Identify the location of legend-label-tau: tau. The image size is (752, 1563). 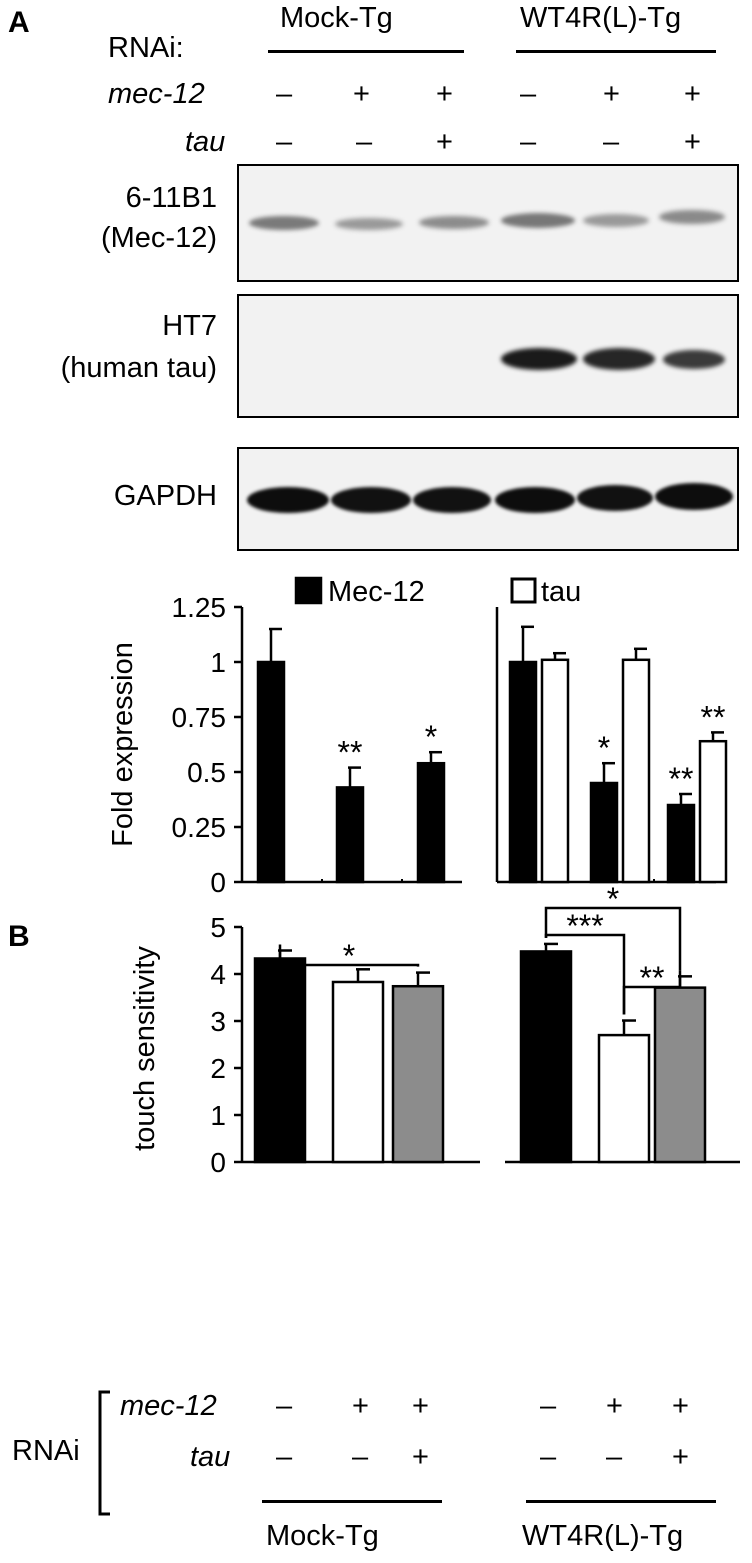
(561, 592).